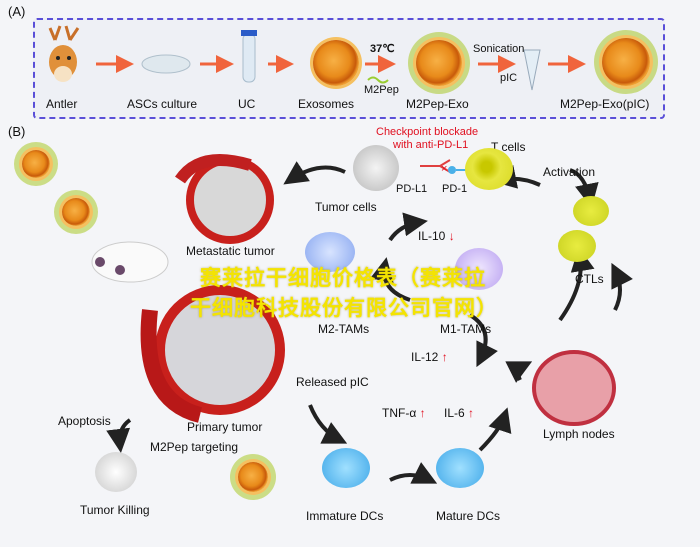 This screenshot has width=700, height=547. What do you see at coordinates (344, 329) in the screenshot?
I see `m2-tams-label: M2-TAMs` at bounding box center [344, 329].